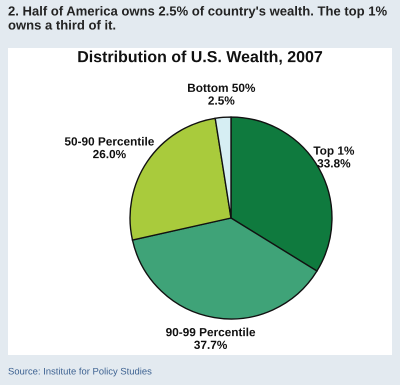 The width and height of the screenshot is (400, 385). I want to click on data-label: 33.8%, so click(333, 163).